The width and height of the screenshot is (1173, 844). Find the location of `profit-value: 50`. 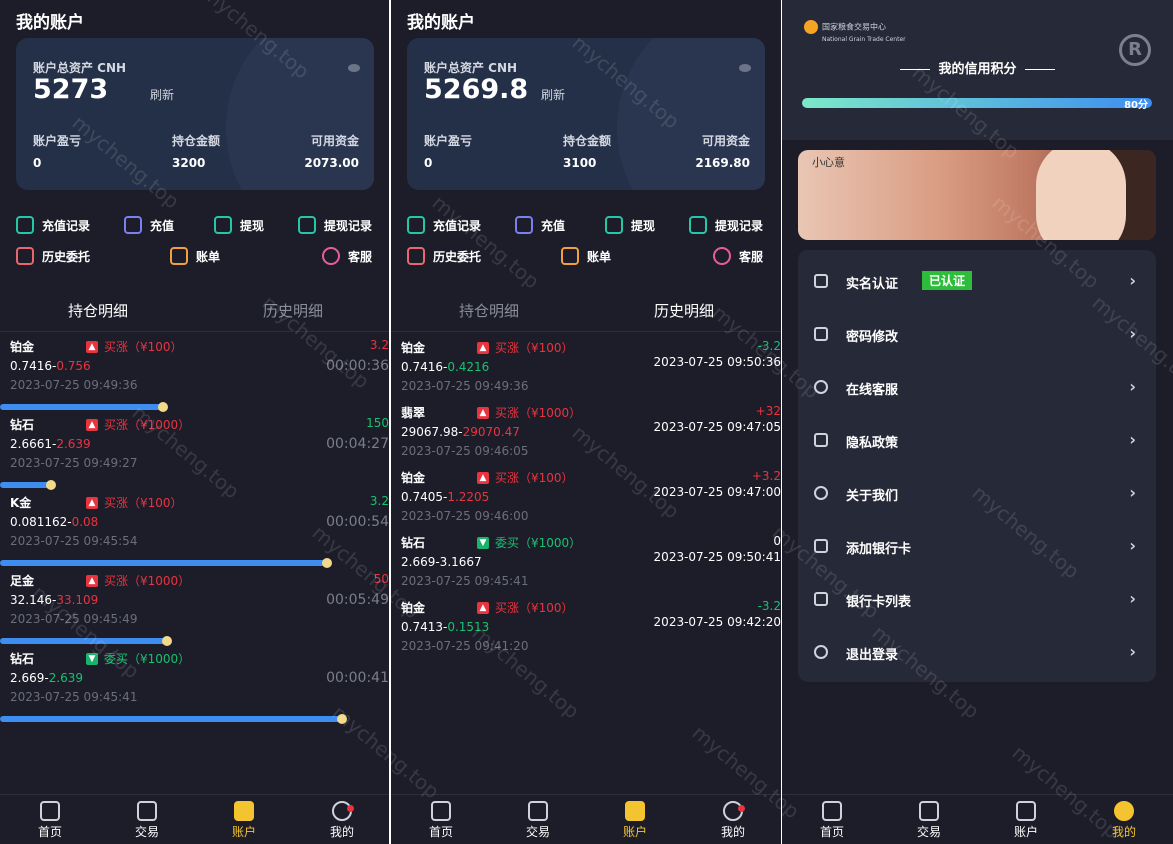

profit-value: 50 is located at coordinates (381, 579).